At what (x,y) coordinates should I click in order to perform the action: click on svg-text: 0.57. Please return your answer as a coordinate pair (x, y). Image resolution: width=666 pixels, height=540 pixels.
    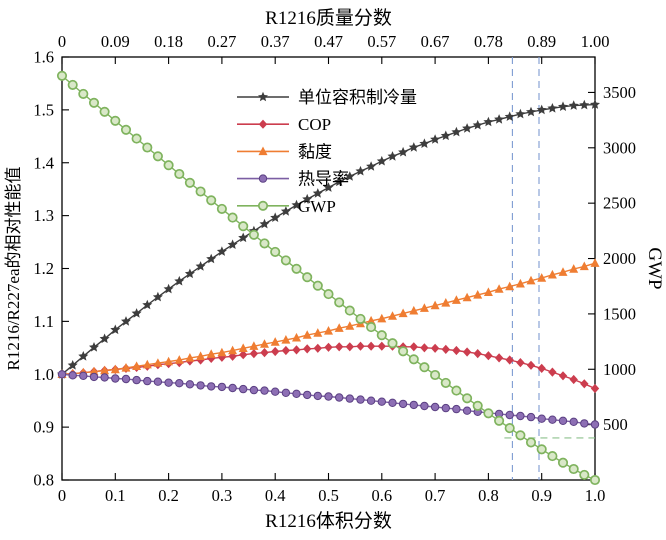
    Looking at the image, I should click on (381, 41).